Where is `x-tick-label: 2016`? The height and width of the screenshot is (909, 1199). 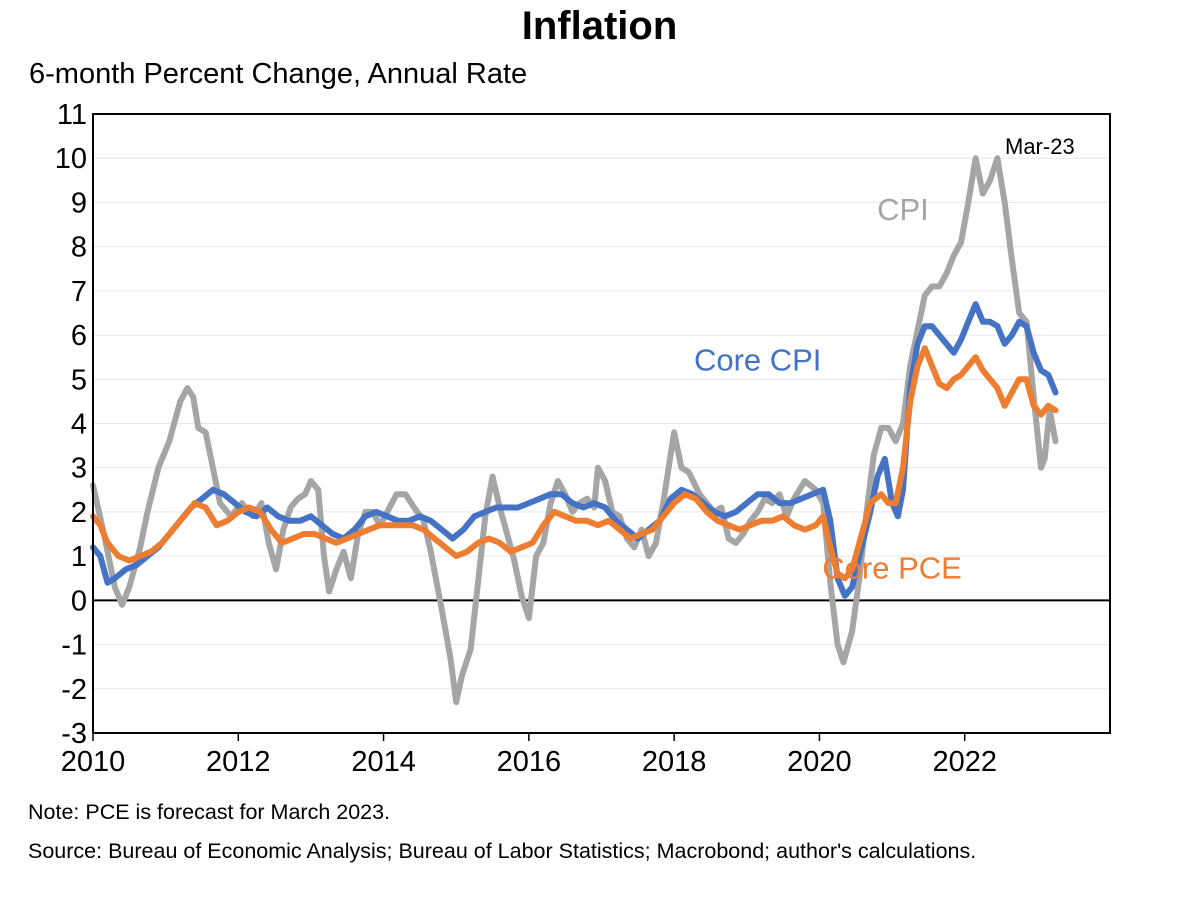
x-tick-label: 2016 is located at coordinates (529, 762).